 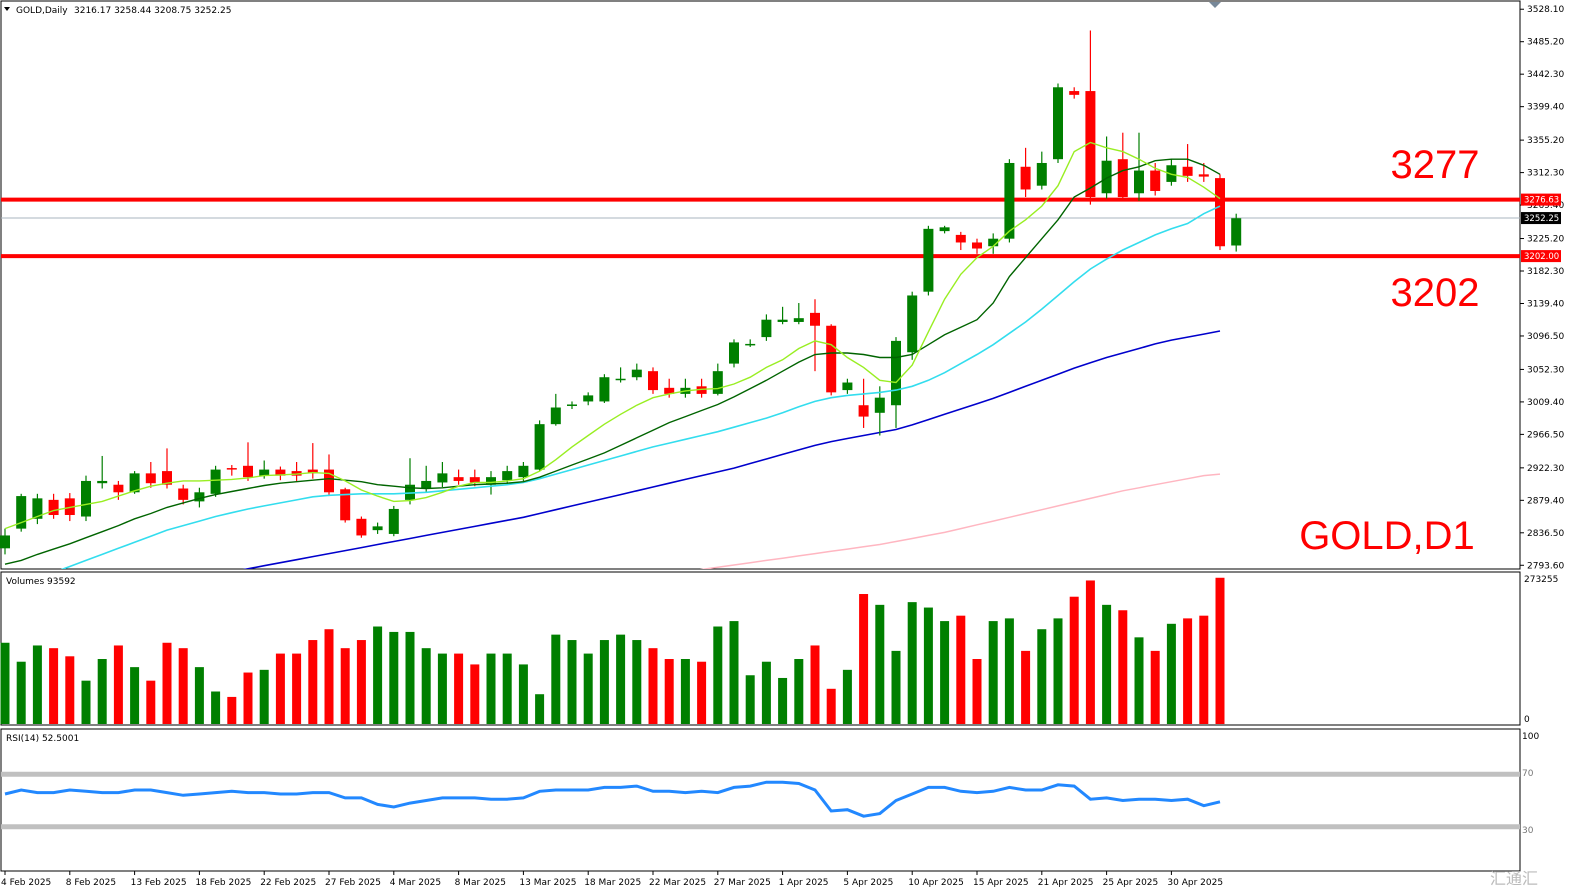 I want to click on date-tick-label: 15 Apr 2025, so click(x=1001, y=883).